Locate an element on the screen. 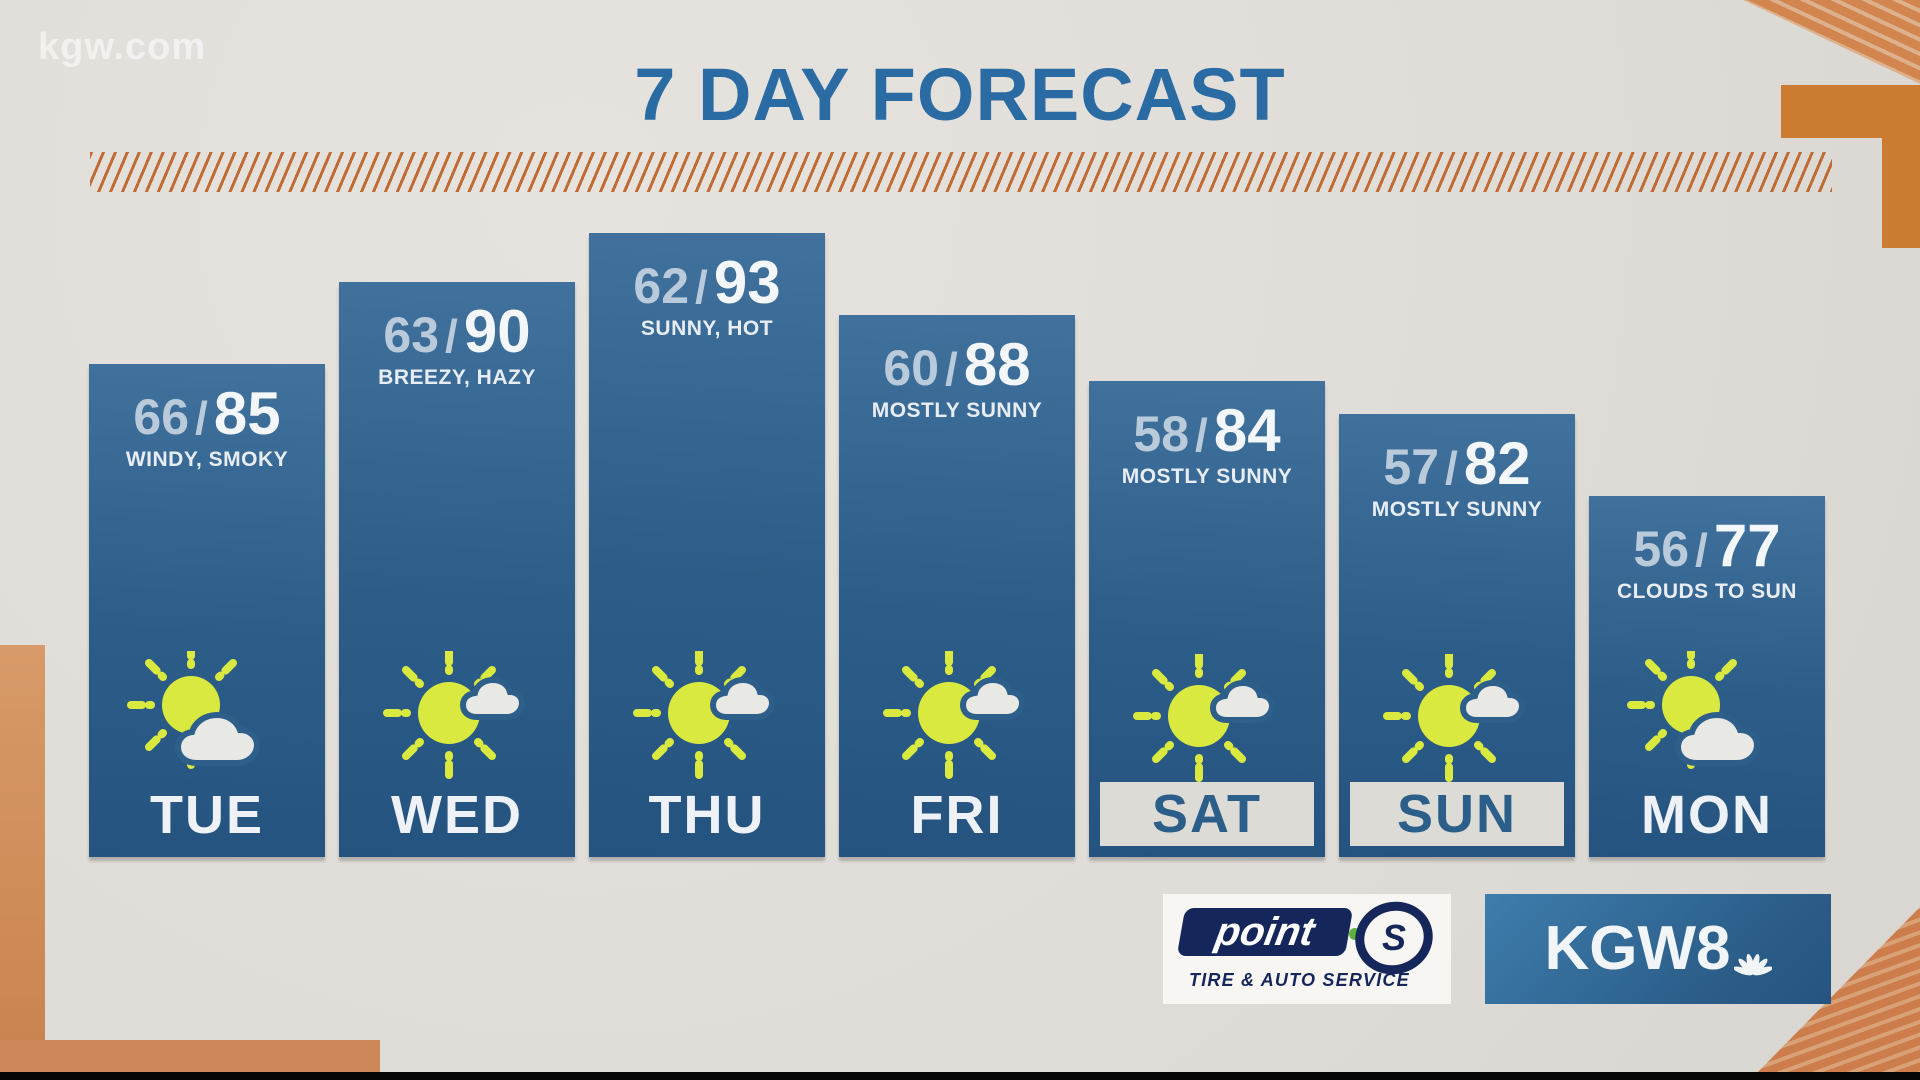 The image size is (1920, 1080). low-temperature: 58 is located at coordinates (1161, 434).